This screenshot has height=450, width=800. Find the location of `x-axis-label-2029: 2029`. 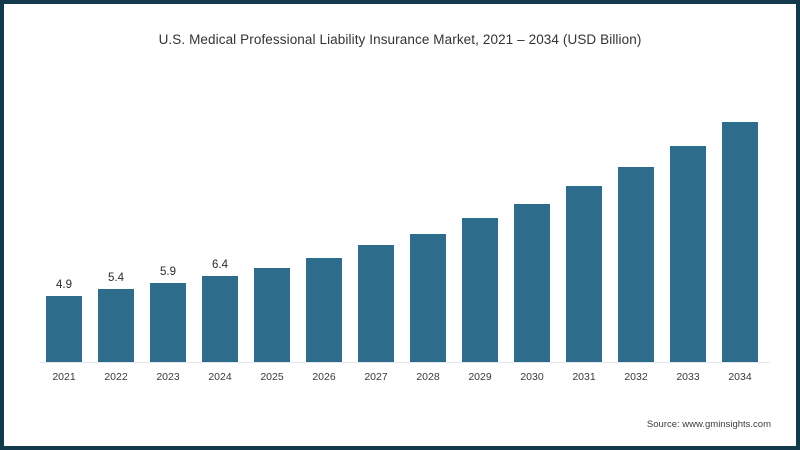

x-axis-label-2029: 2029 is located at coordinates (480, 377).